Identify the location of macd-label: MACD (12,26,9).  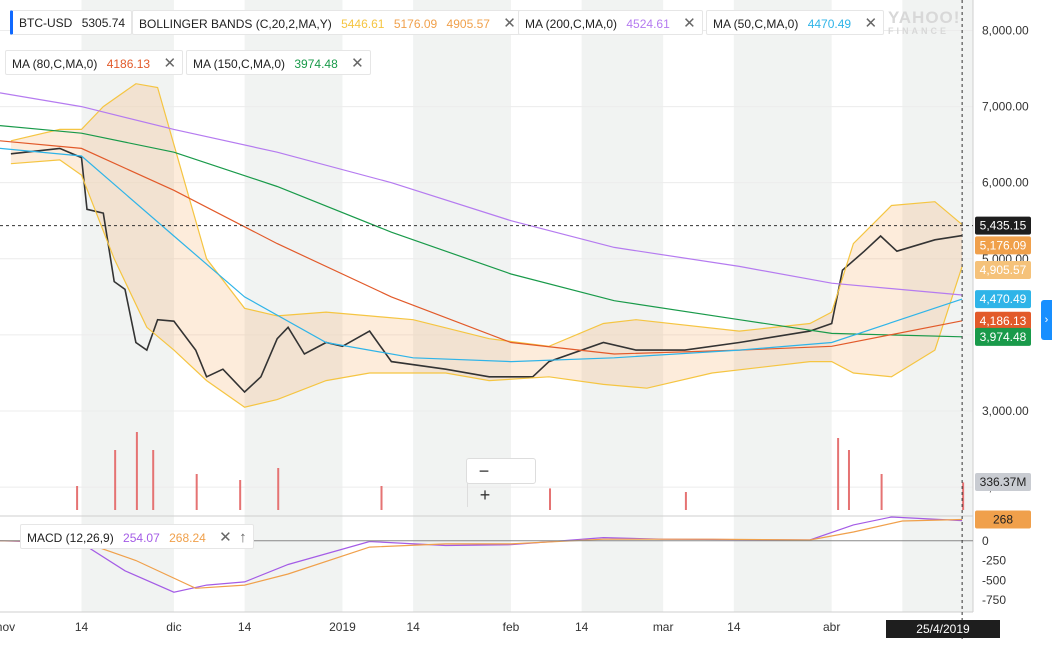
(70, 538).